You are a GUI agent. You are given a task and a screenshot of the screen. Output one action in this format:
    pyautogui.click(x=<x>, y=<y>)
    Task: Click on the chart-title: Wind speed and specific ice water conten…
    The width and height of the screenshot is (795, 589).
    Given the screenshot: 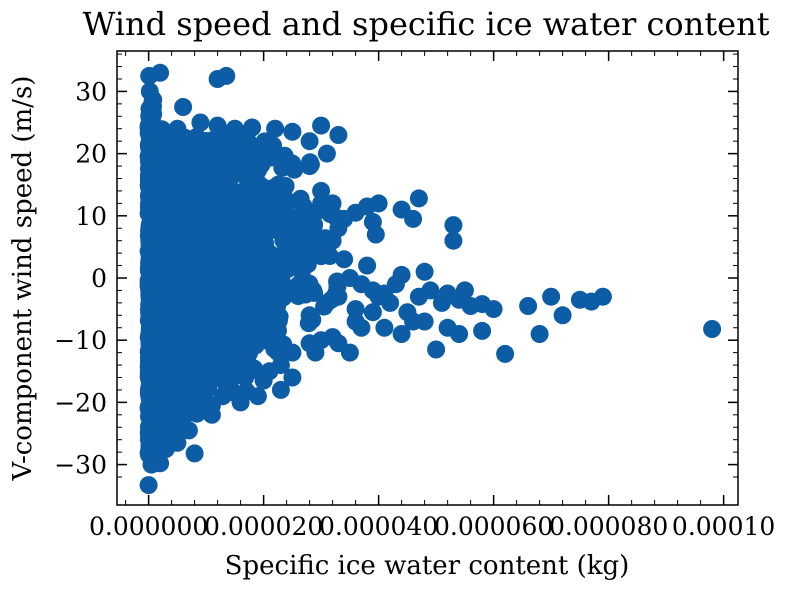 What is the action you would take?
    pyautogui.click(x=425, y=24)
    